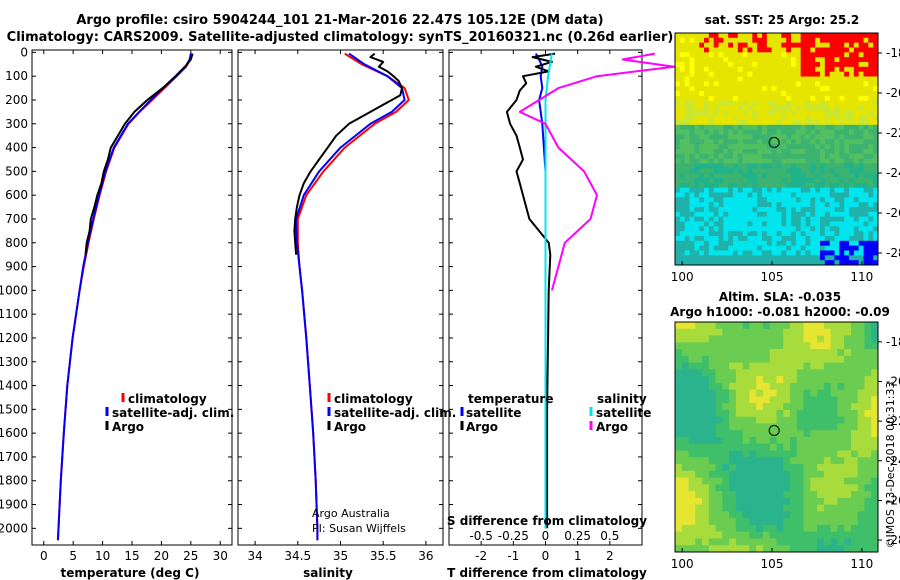  Describe the element at coordinates (893, 213) in the screenshot. I see `map-ytick-label: -26` at that location.